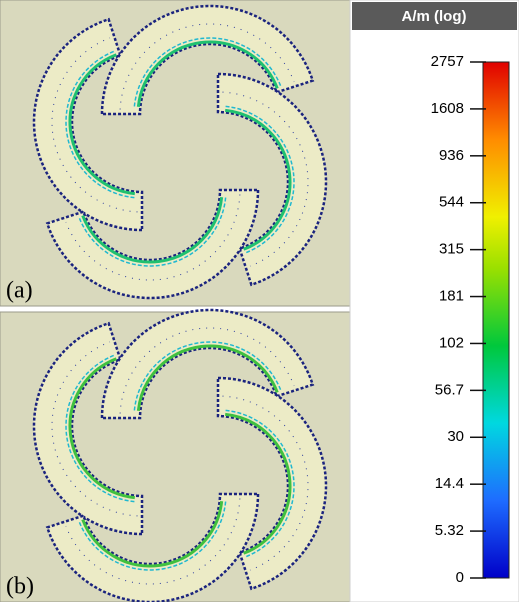 Image resolution: width=519 pixels, height=607 pixels. Describe the element at coordinates (451, 155) in the screenshot. I see `colorbar-tick-label: 936` at that location.